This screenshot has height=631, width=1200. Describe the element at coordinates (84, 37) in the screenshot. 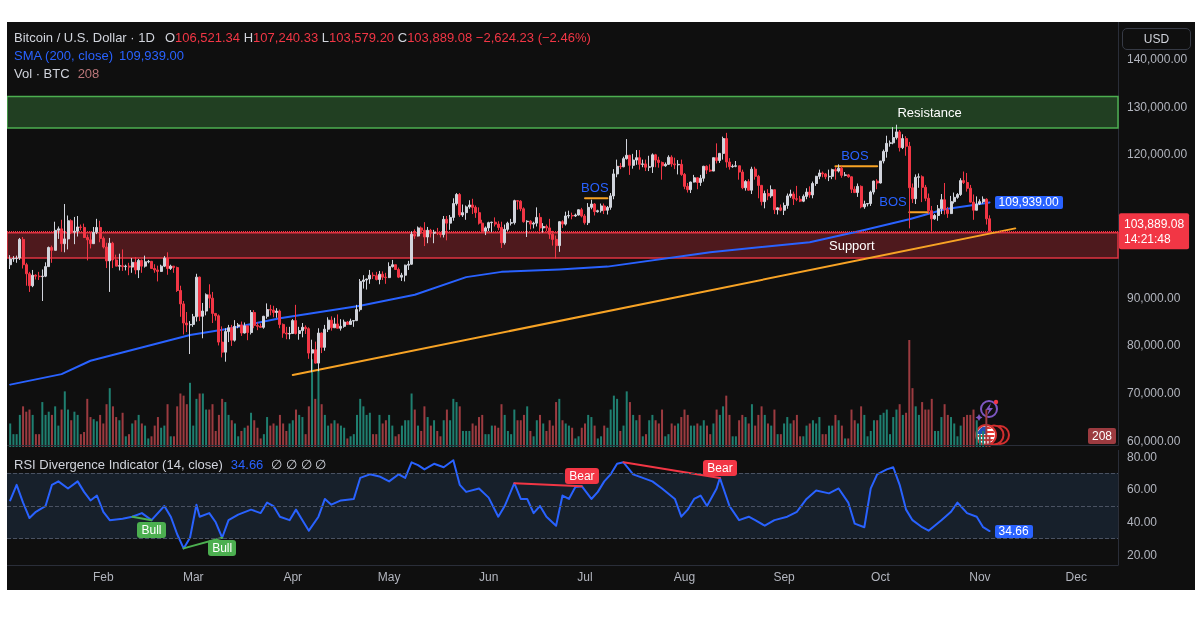

I see `text: Bitcoin / U.S. Dollar · 1D` at that location.